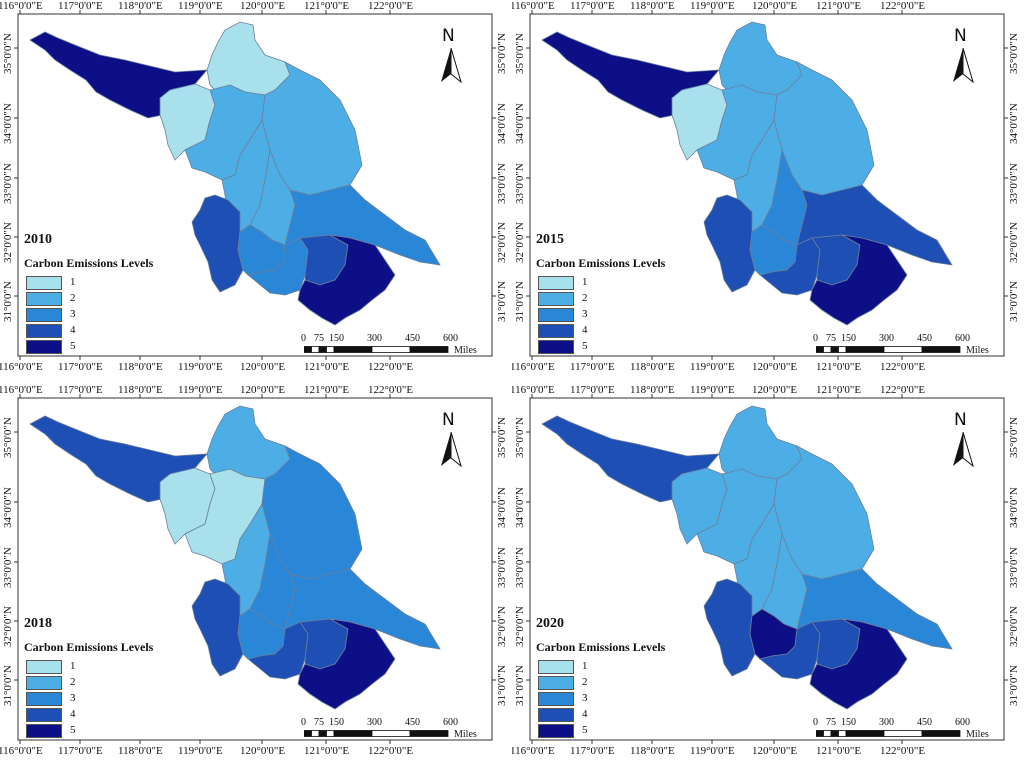 Image resolution: width=1024 pixels, height=768 pixels. What do you see at coordinates (729, 627) in the screenshot?
I see `region-nanjing` at bounding box center [729, 627].